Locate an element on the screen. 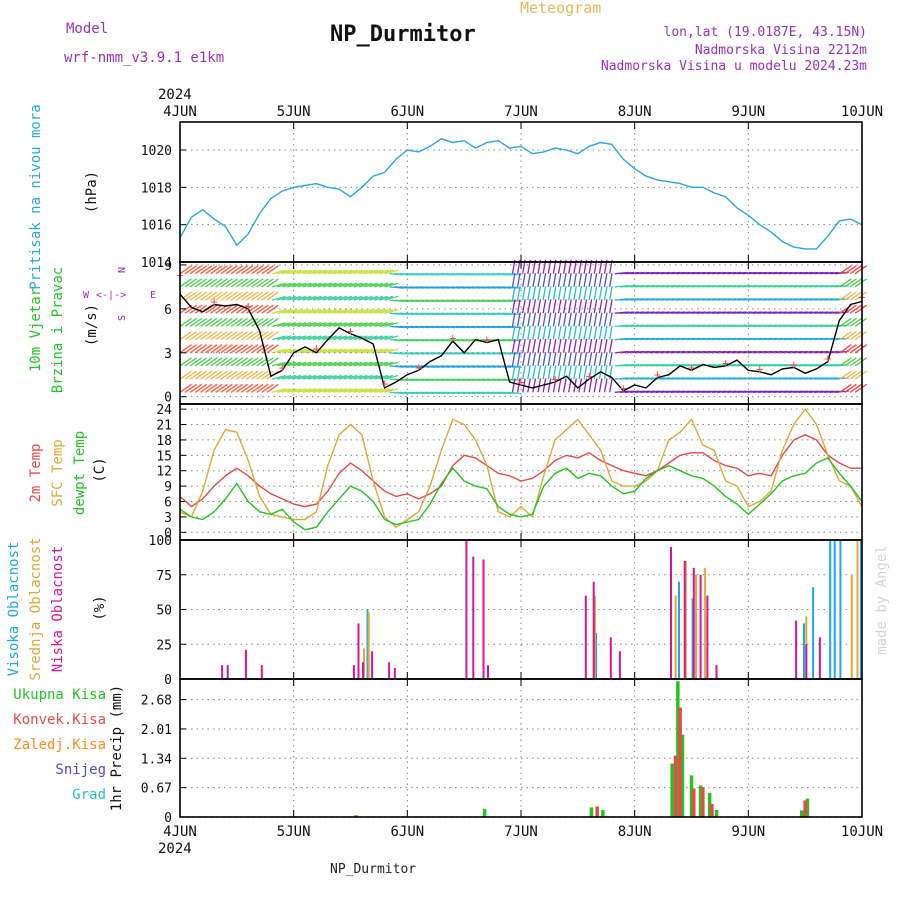 Image resolution: width=900 pixels, height=900 pixels. y-tick-label: 50 is located at coordinates (164, 611).